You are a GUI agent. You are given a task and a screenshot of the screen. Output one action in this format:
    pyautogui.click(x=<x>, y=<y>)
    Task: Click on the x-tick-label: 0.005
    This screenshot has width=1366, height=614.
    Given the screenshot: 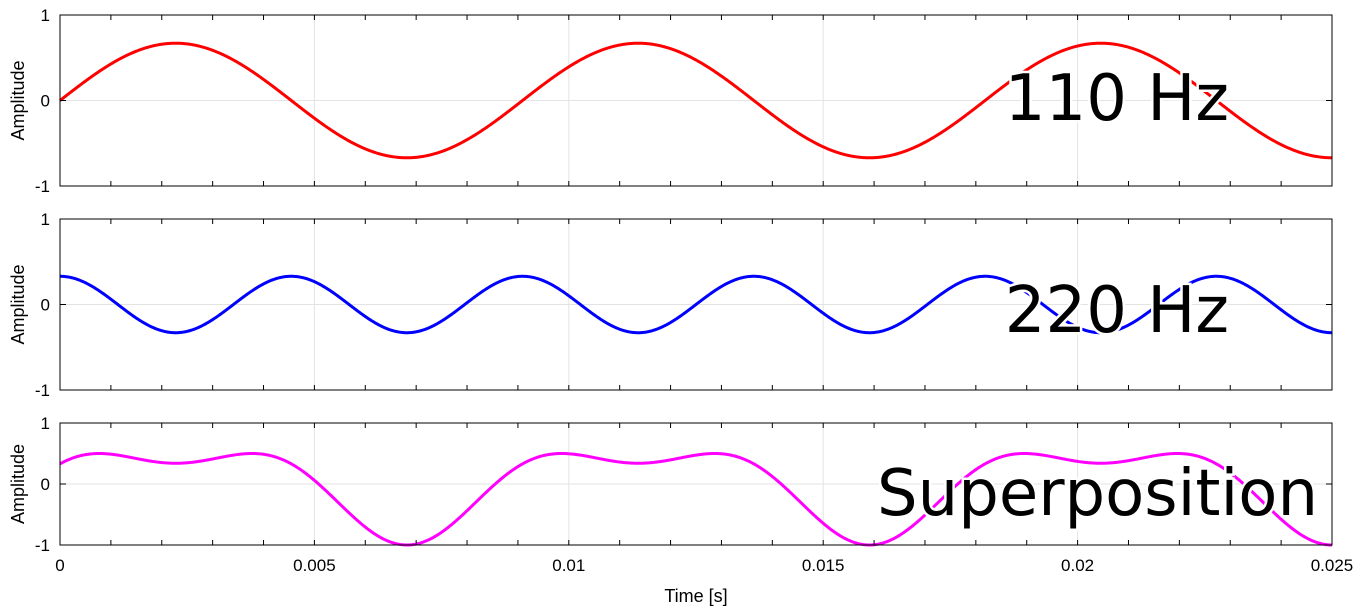 What is the action you would take?
    pyautogui.click(x=314, y=565)
    